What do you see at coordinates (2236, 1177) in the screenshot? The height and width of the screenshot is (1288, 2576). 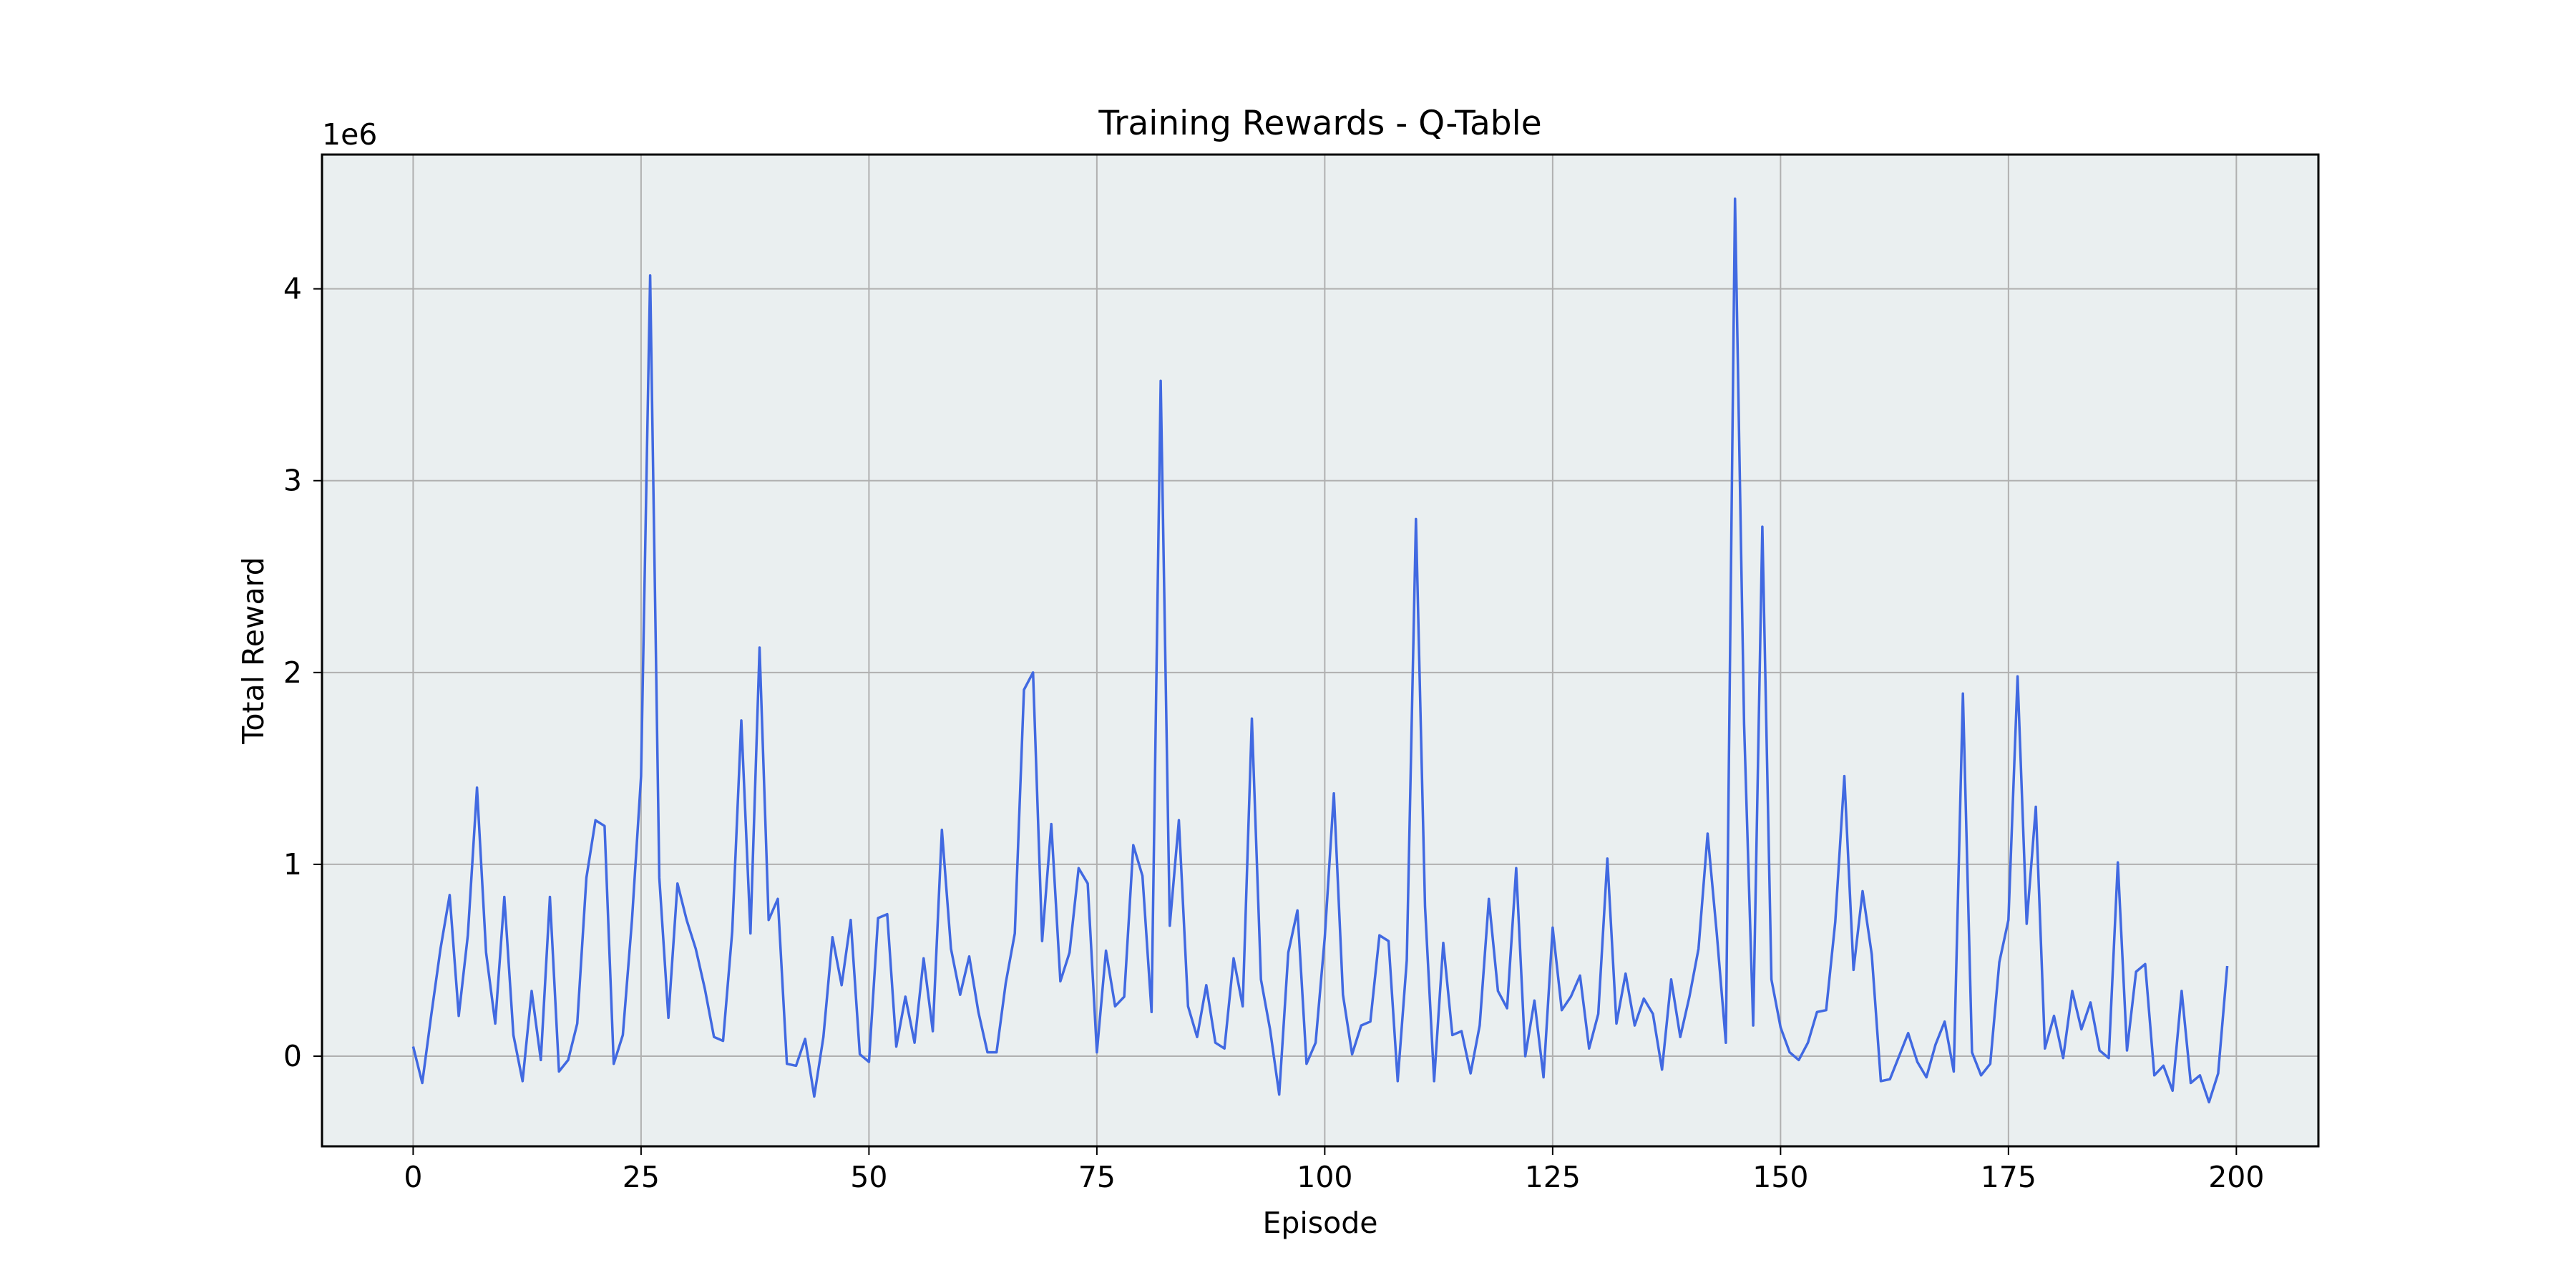 I see `x-tick-label: 200` at bounding box center [2236, 1177].